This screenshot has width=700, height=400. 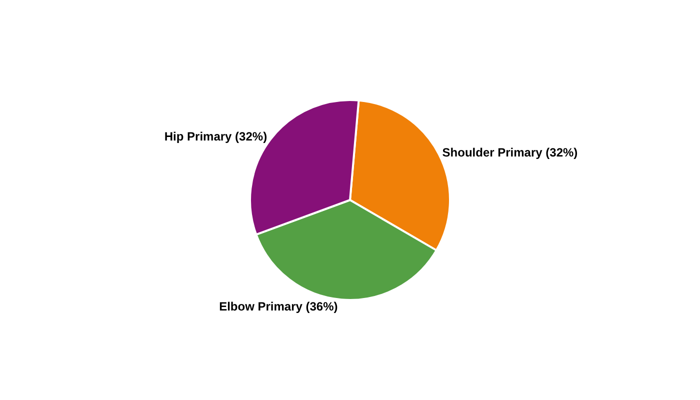 I want to click on slice-label: Elbow Primary (36%), so click(x=278, y=307).